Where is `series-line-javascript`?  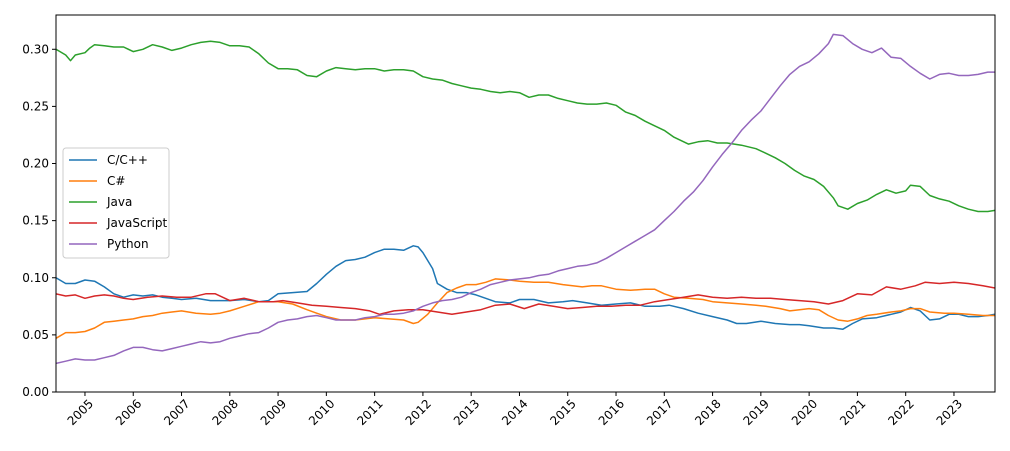
series-line-javascript is located at coordinates (525, 298).